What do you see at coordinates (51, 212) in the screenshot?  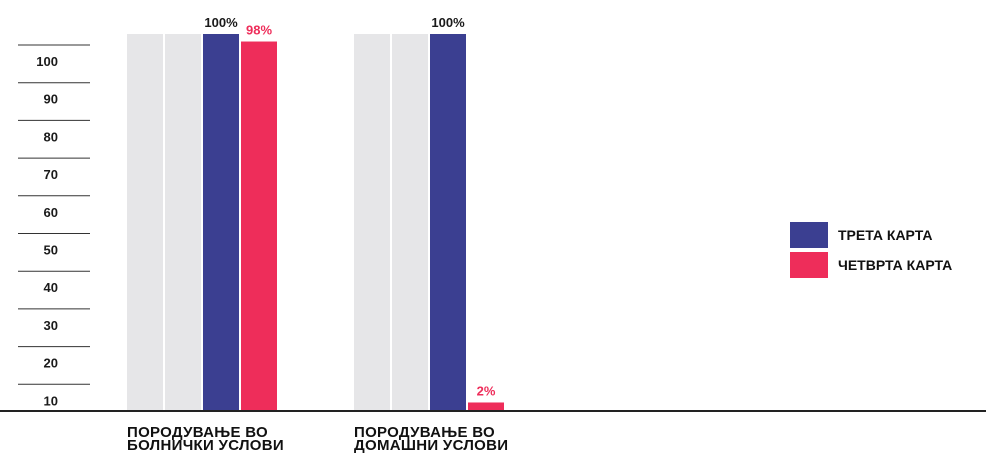 I see `y-tick-label: 60` at bounding box center [51, 212].